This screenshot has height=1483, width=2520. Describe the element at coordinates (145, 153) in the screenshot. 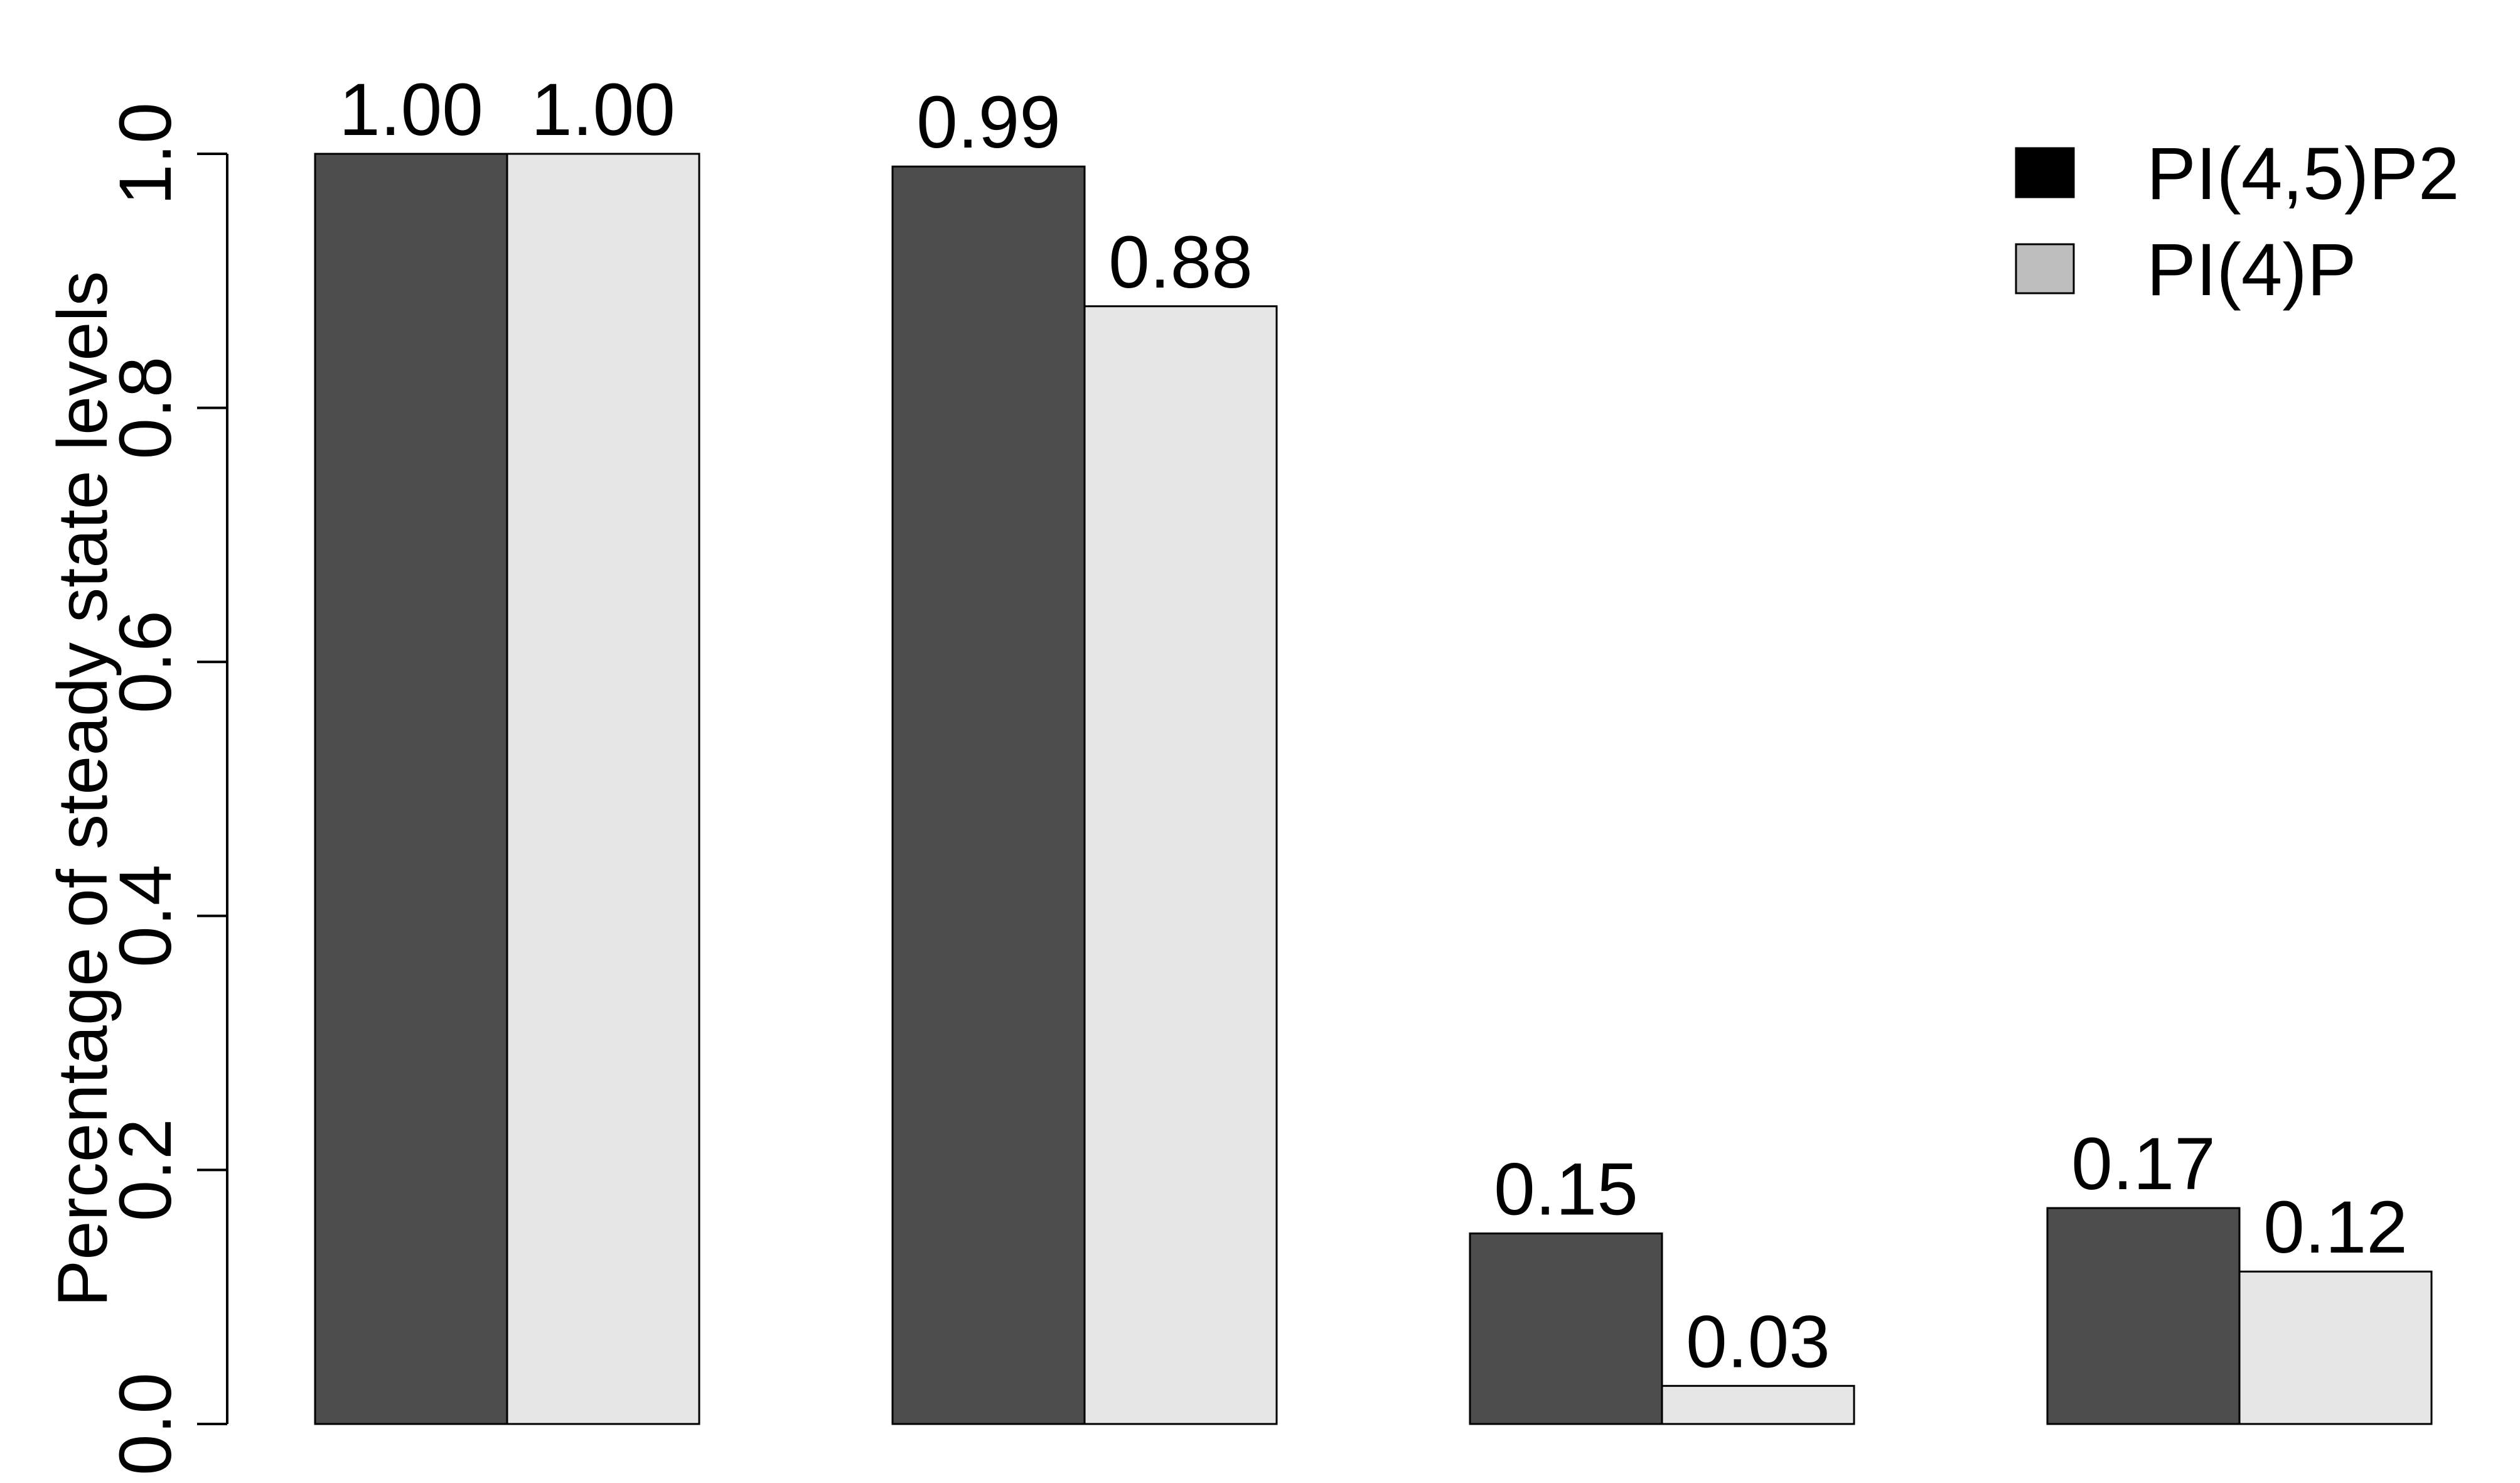

I see `y-tick-label: 1.0` at that location.